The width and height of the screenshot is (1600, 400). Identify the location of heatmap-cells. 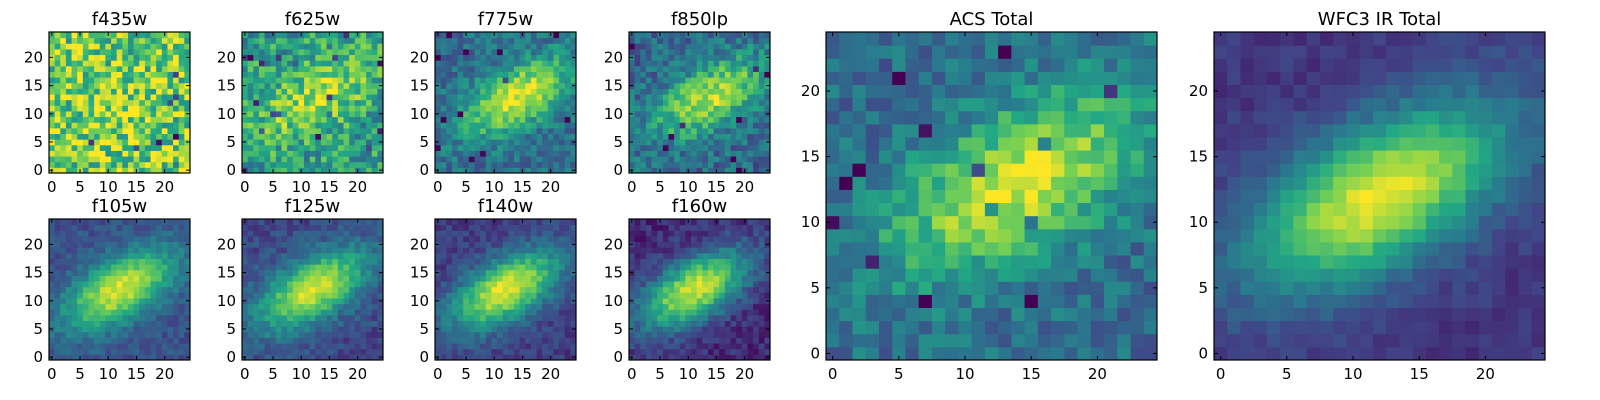
(506, 290).